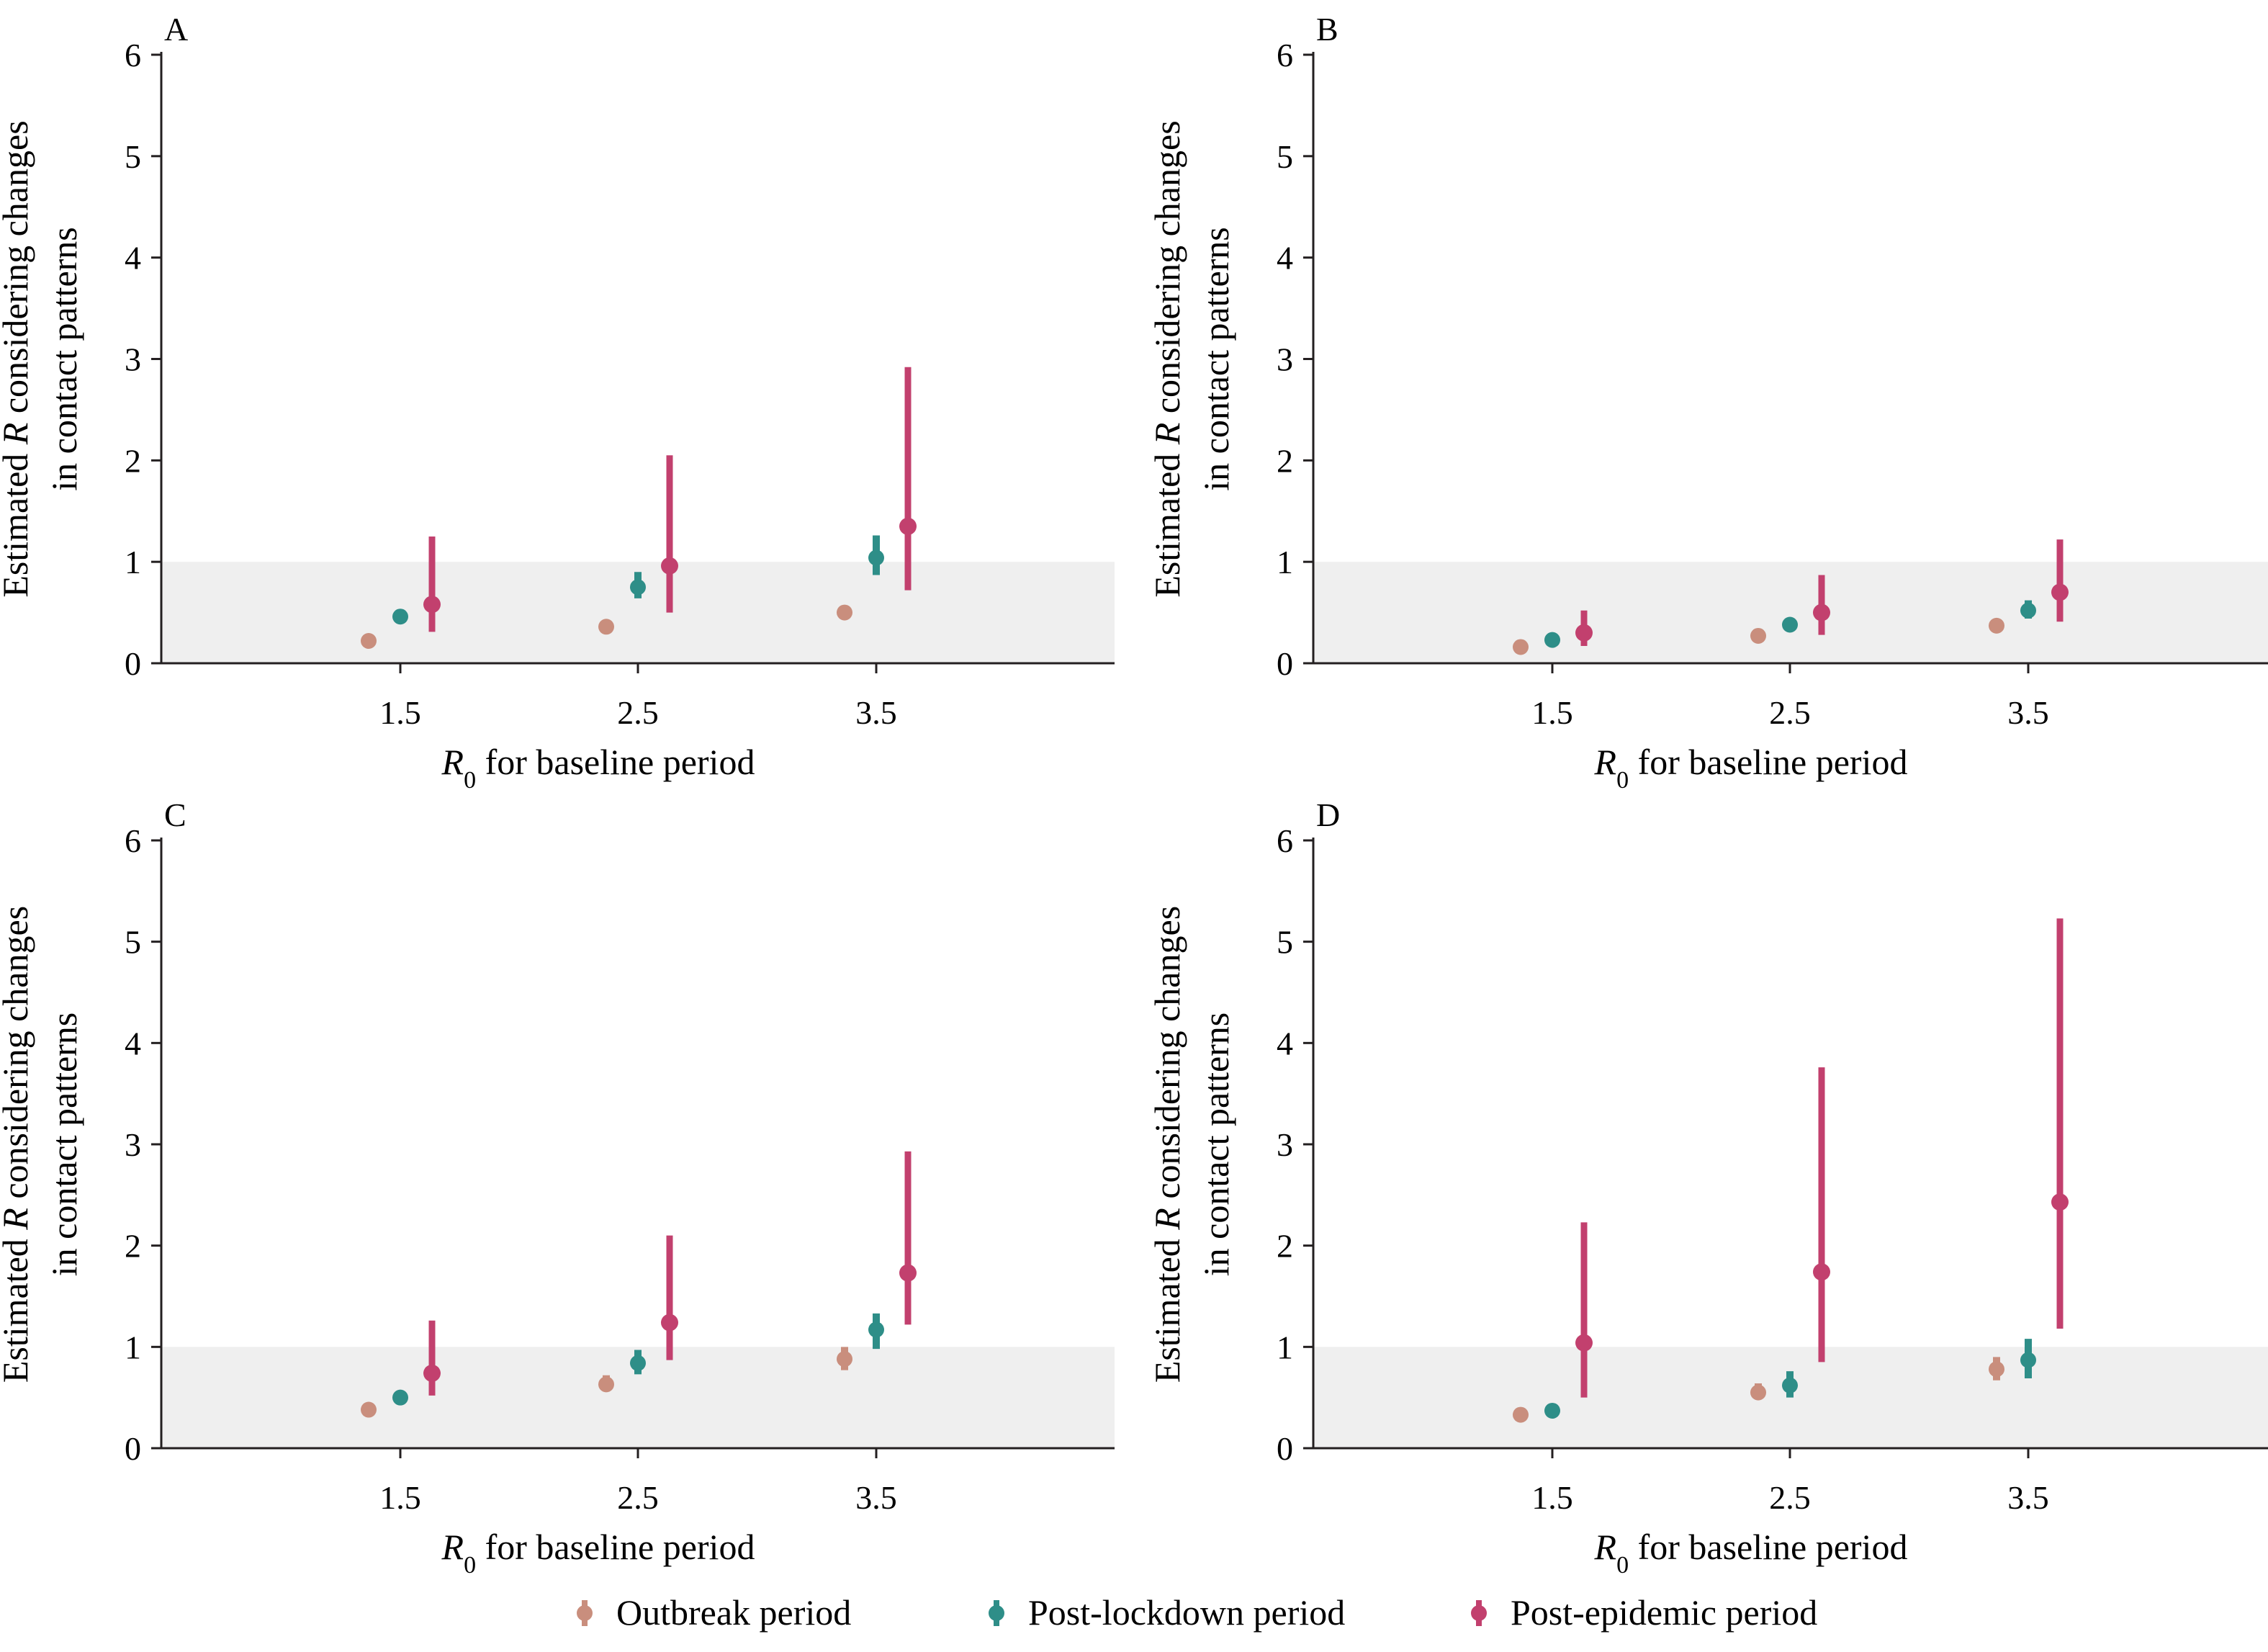 This screenshot has width=2268, height=1652. What do you see at coordinates (176, 29) in the screenshot?
I see `panel-letter: A` at bounding box center [176, 29].